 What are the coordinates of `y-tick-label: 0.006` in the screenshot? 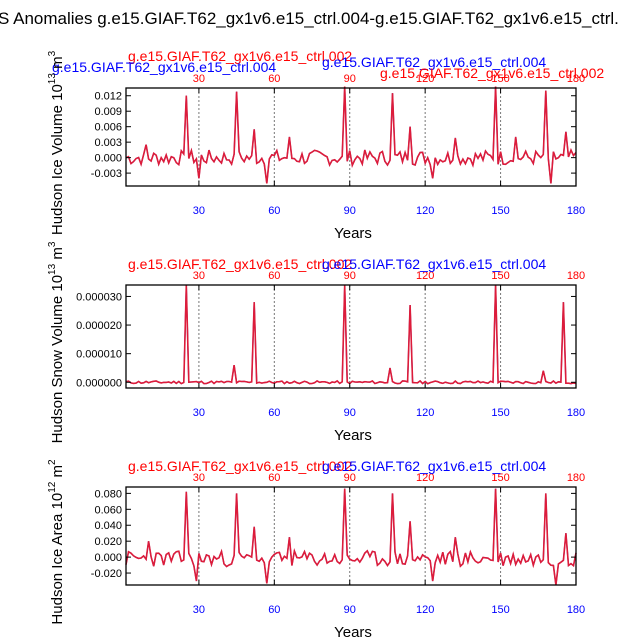 It's located at (108, 128).